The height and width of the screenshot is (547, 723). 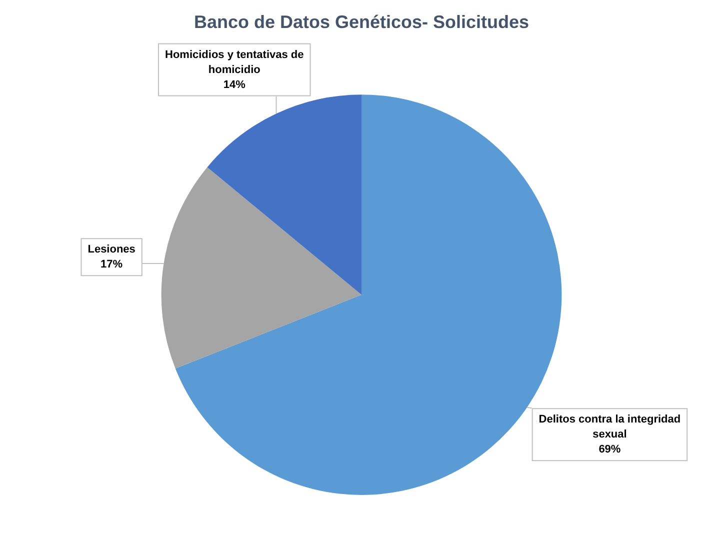 I want to click on chart-title: Banco de Datos Genéticos- Solicitudes, so click(x=362, y=22).